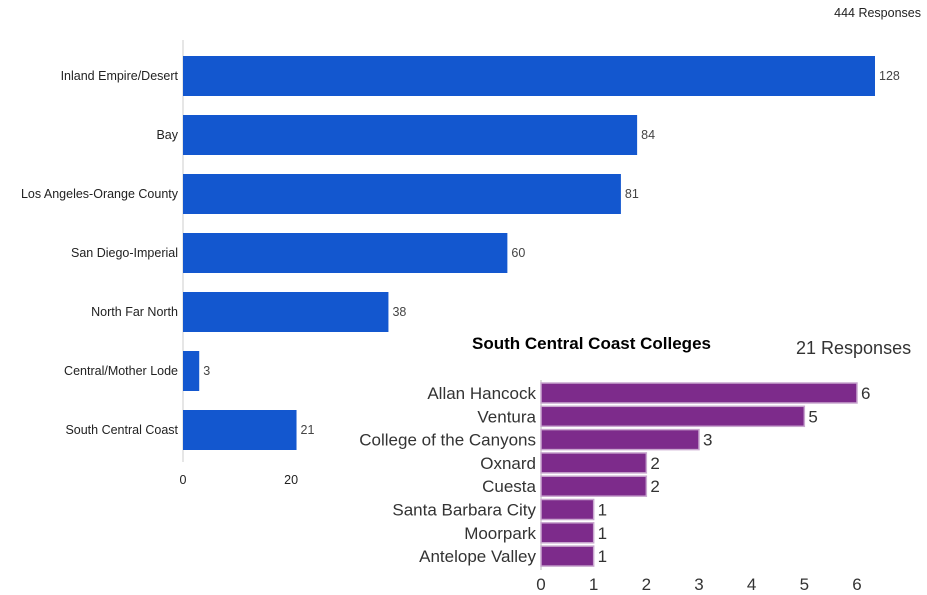 This screenshot has height=595, width=927. I want to click on main-value-label: 38, so click(399, 312).